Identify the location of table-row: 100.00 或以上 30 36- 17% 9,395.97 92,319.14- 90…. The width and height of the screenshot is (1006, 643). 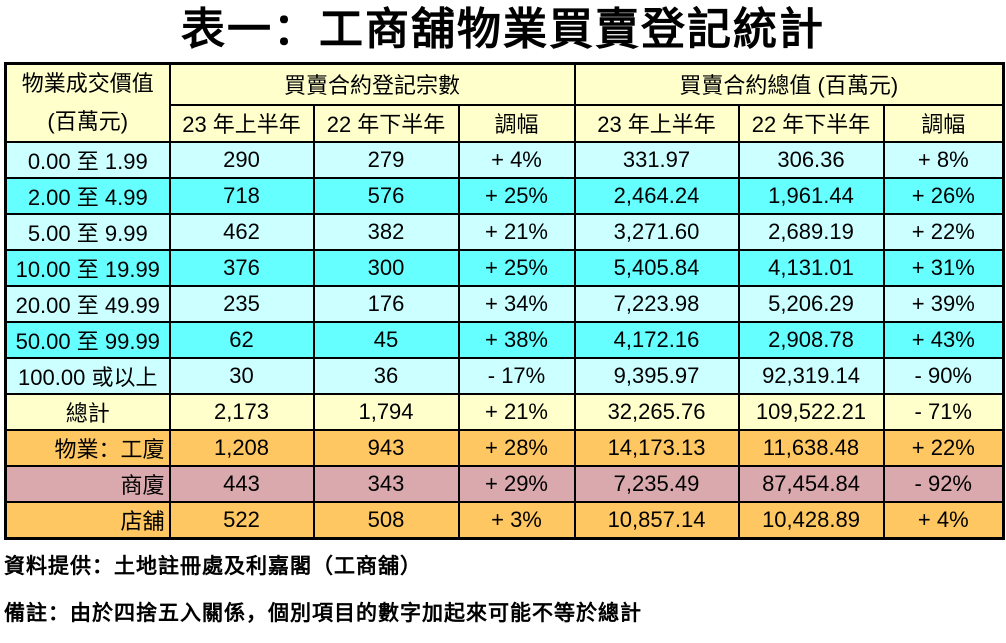
(504, 376).